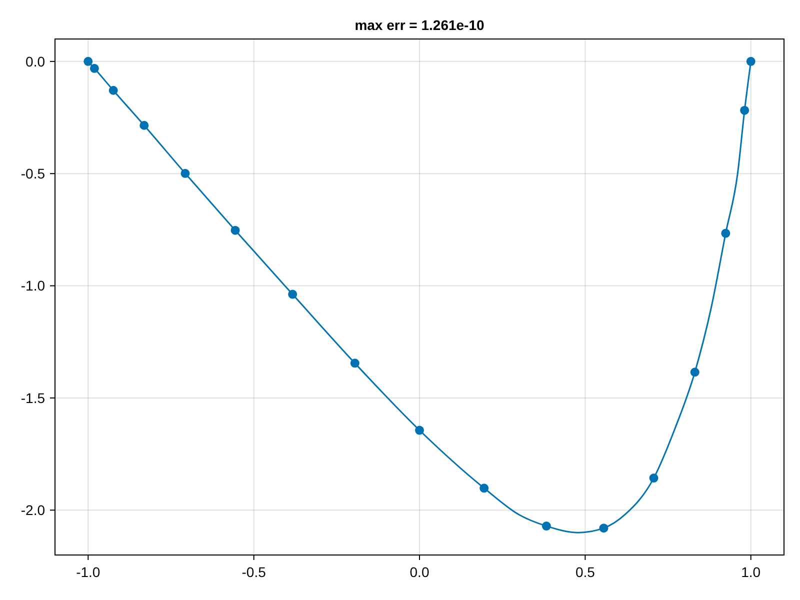  I want to click on x-tick-label: -1.0, so click(88, 572).